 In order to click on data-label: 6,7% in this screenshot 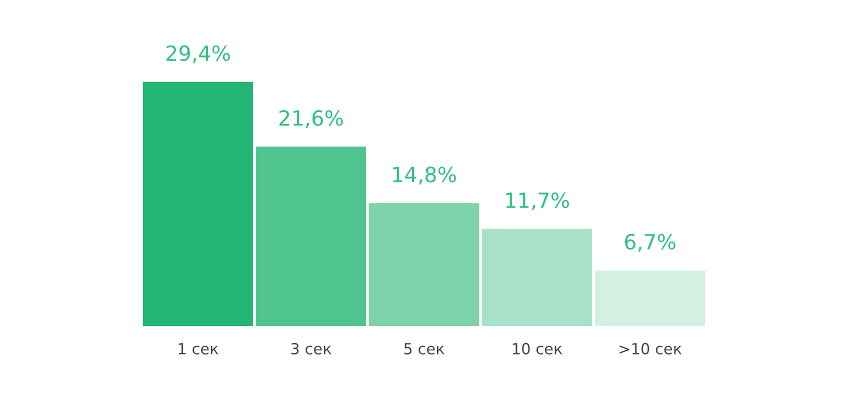, I will do `click(650, 243)`.